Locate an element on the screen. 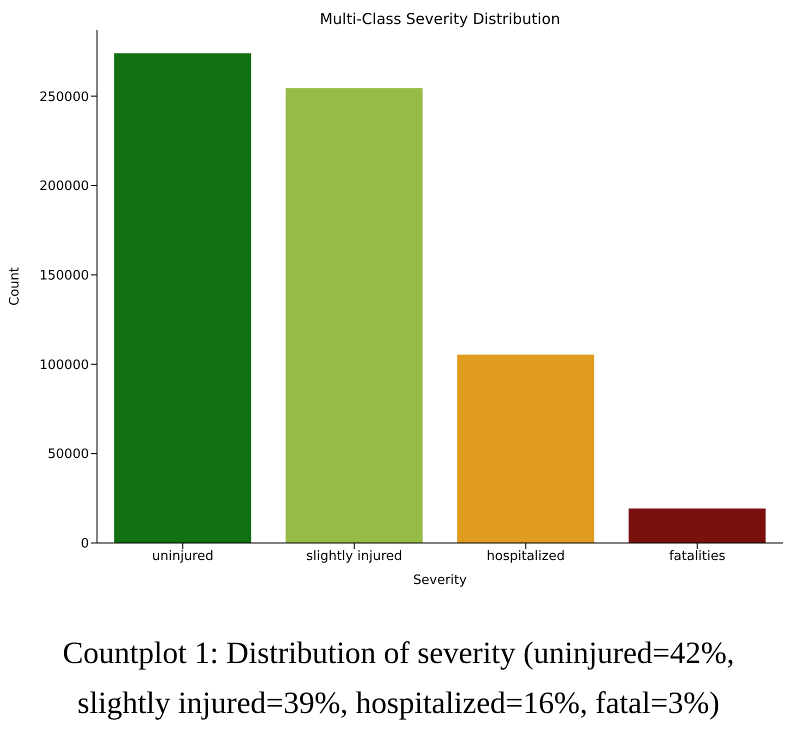 Image resolution: width=797 pixels, height=740 pixels. x-tick-label: fatalities is located at coordinates (697, 556).